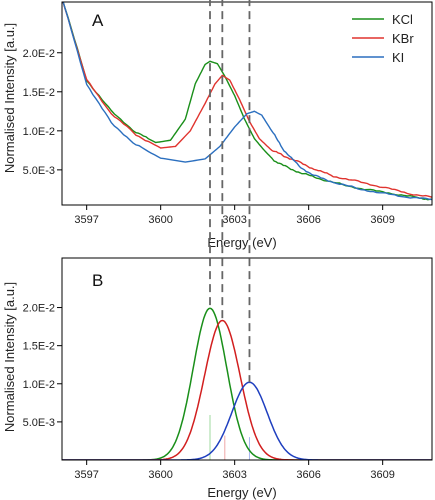  I want to click on panel-a-x-tick-label: 3603, so click(234, 220).